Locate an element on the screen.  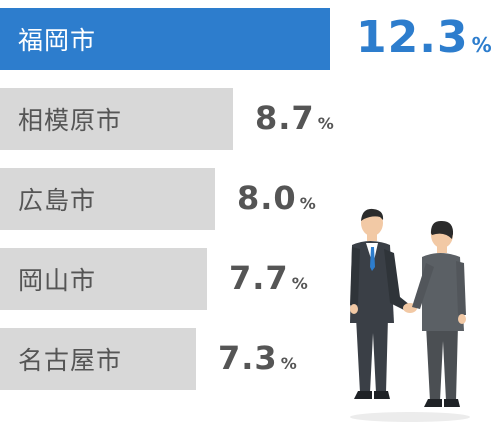
handshake-businessmen-icon is located at coordinates (410, 315).